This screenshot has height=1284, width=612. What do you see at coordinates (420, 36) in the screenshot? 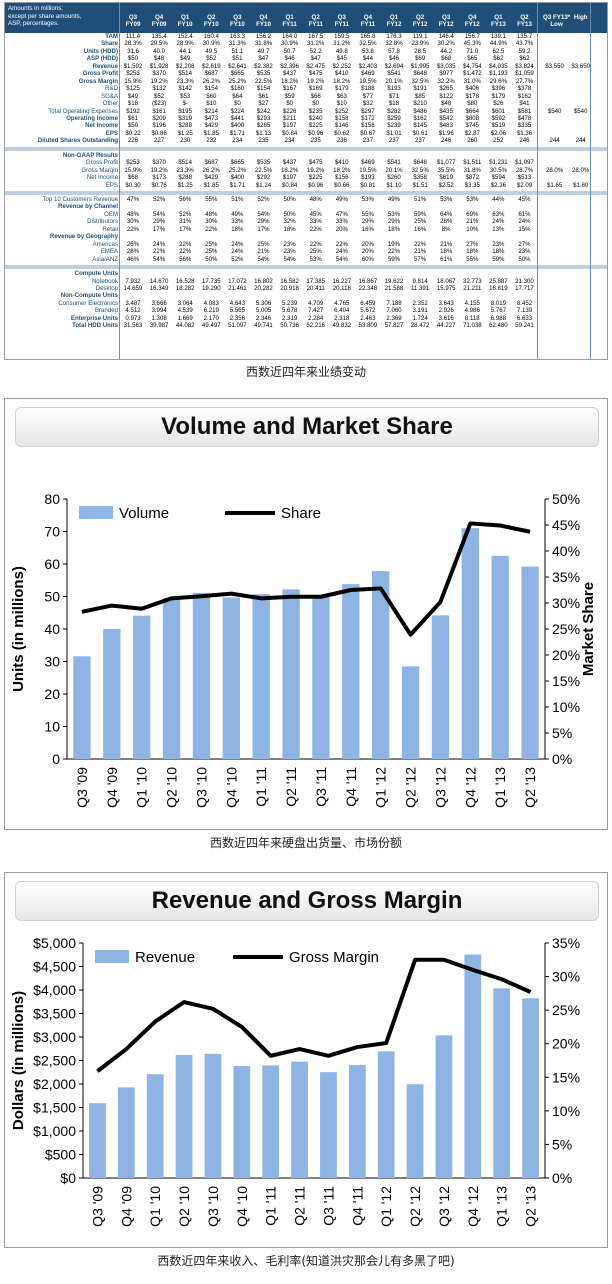
I see `table-cell: 119.1` at bounding box center [420, 36].